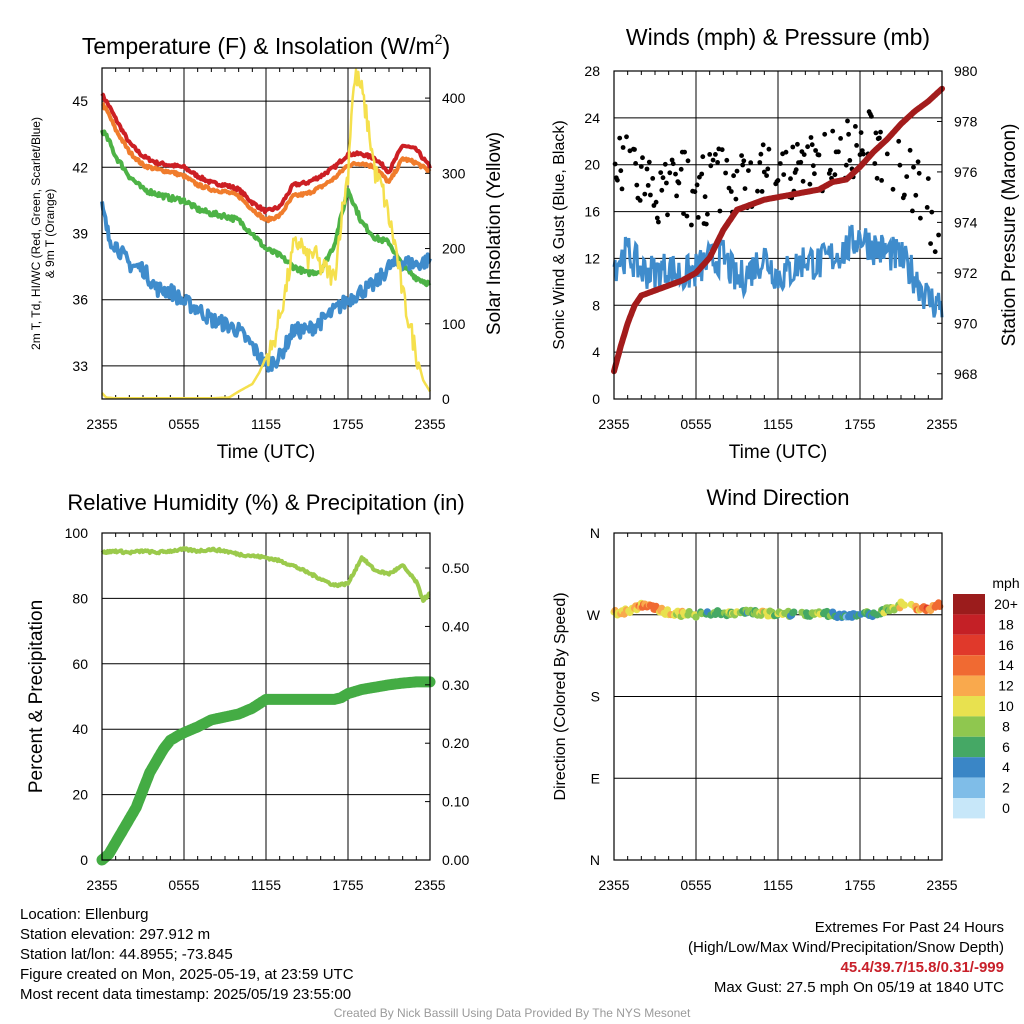 The width and height of the screenshot is (1024, 1024). Describe the element at coordinates (80, 366) in the screenshot. I see `y-tick-label: 33` at that location.